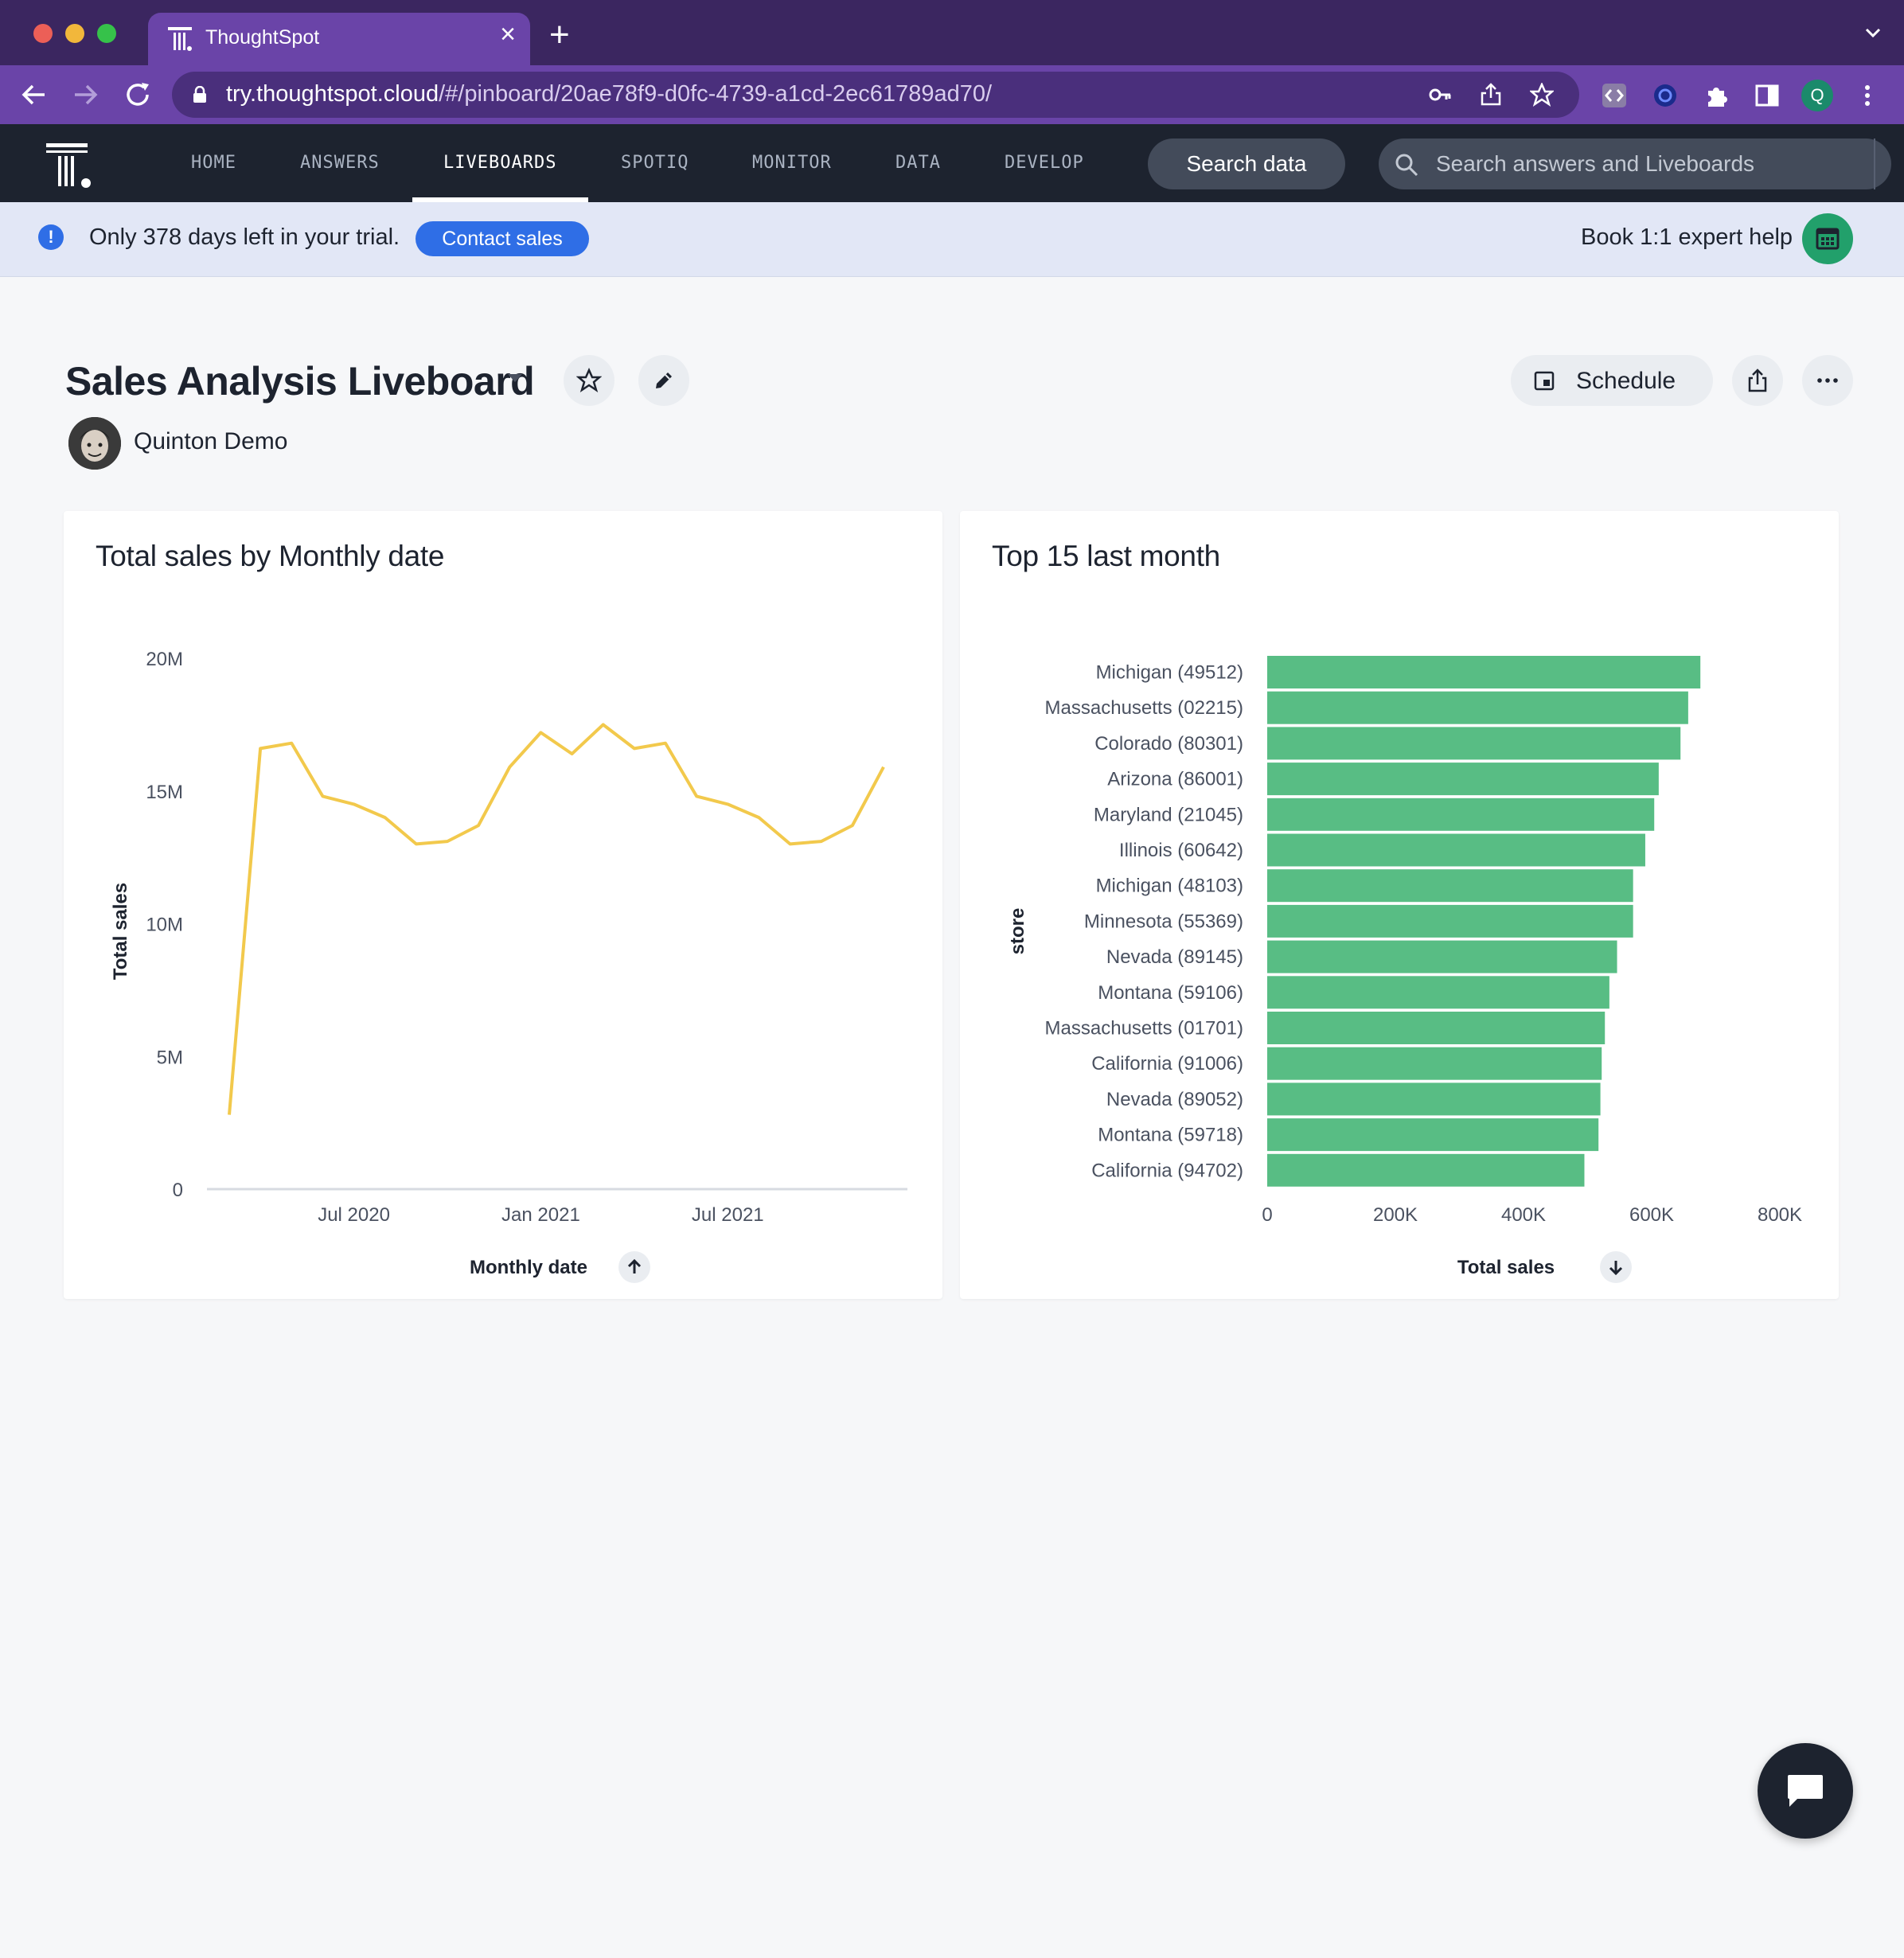 The height and width of the screenshot is (1958, 1904). I want to click on x-tick-label: Jan 2021, so click(540, 1215).